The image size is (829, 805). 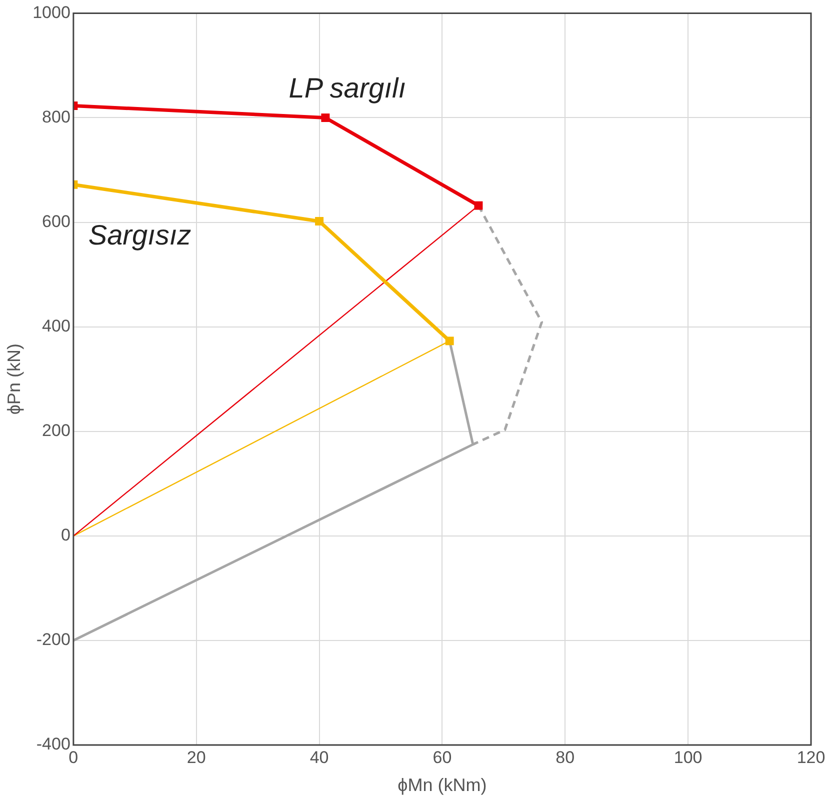 I want to click on x-tick-label: 20, so click(x=196, y=757).